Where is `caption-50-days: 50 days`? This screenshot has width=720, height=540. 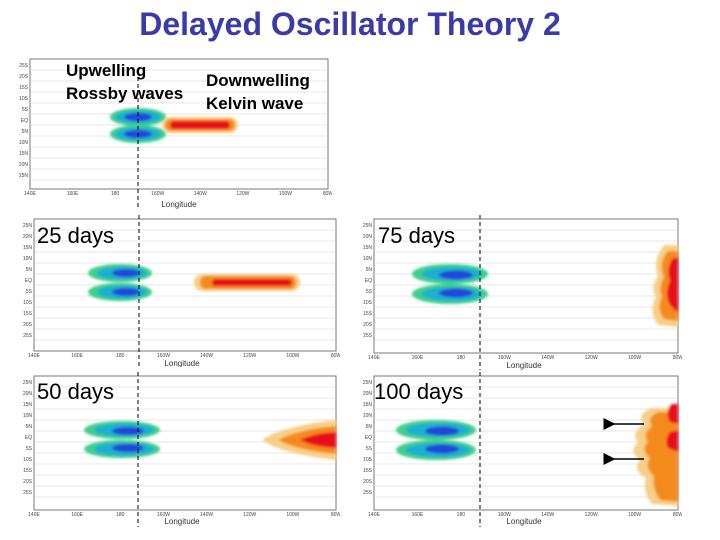 caption-50-days: 50 days is located at coordinates (76, 391).